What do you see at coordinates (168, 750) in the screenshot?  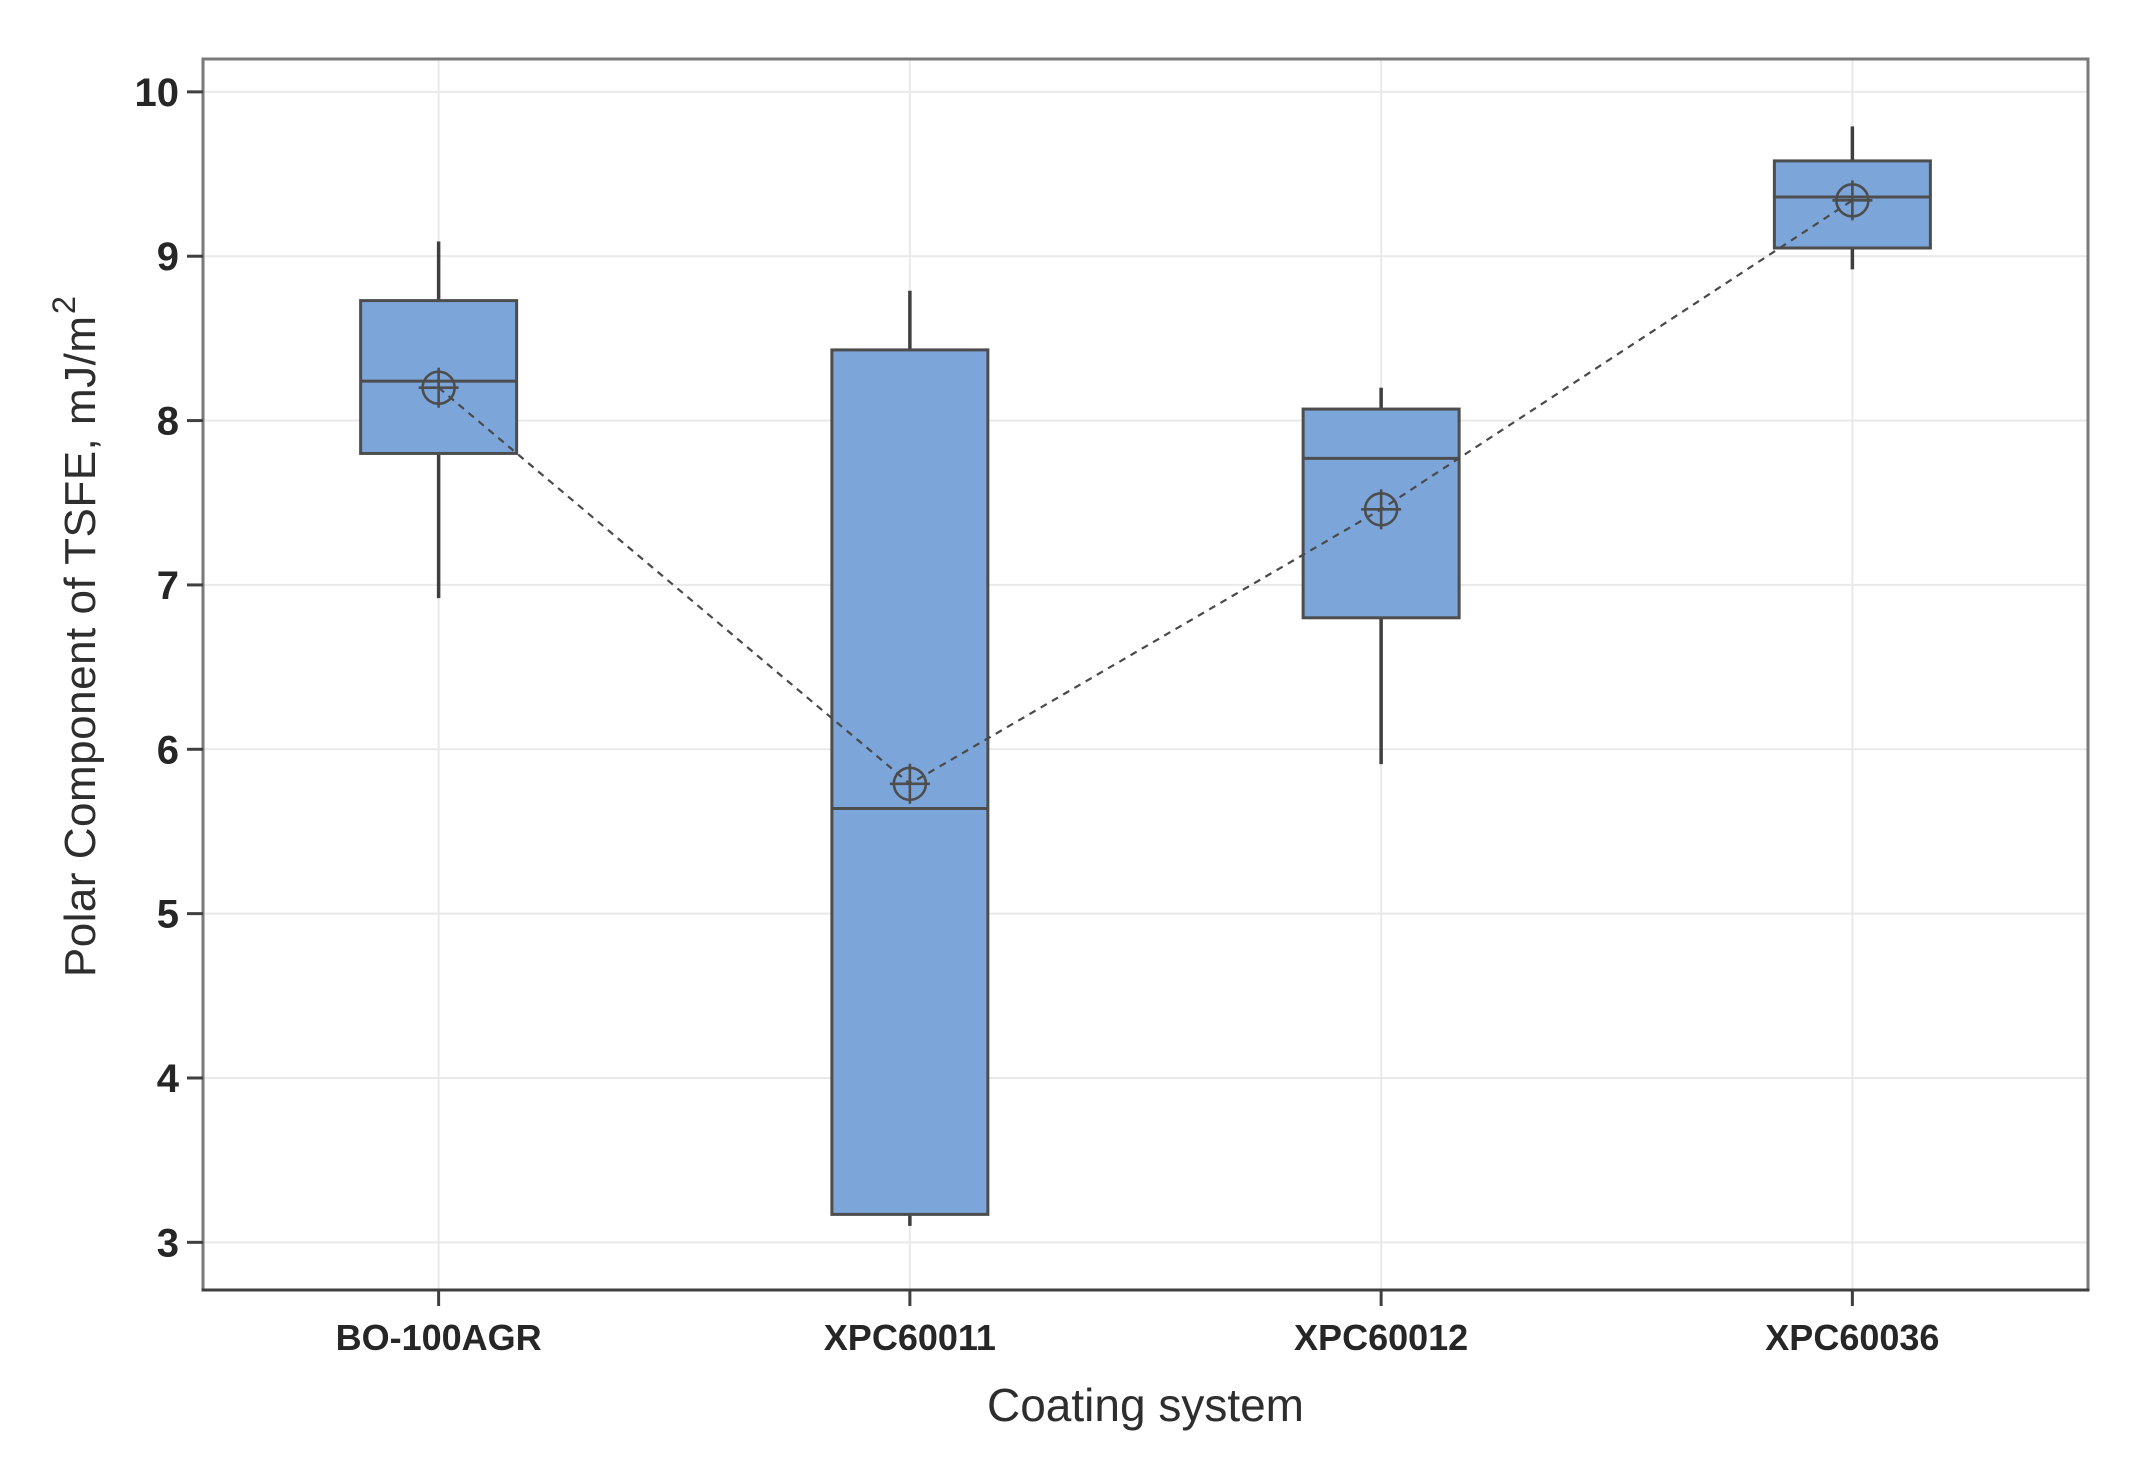 I see `y-tick-label: 6` at bounding box center [168, 750].